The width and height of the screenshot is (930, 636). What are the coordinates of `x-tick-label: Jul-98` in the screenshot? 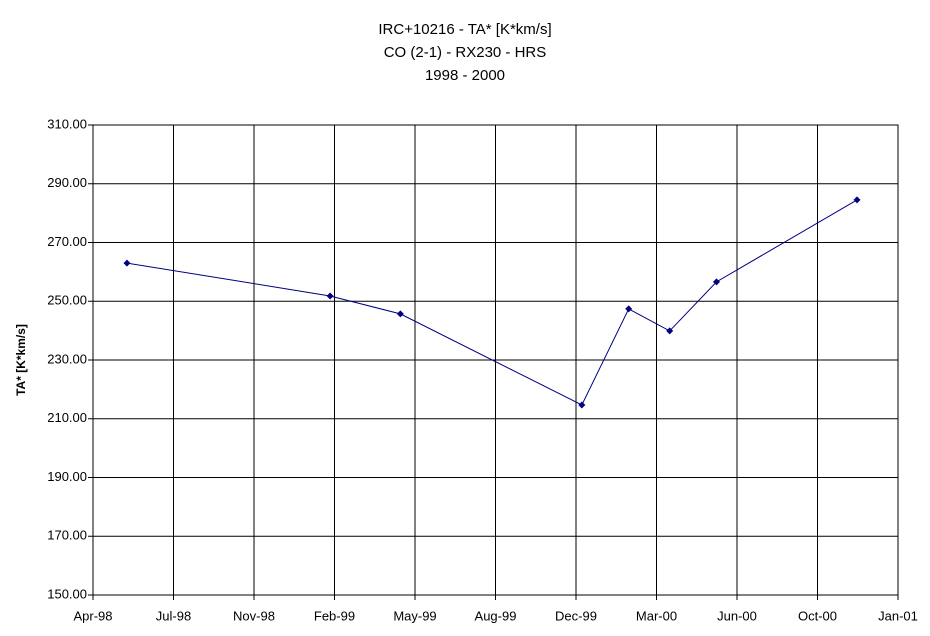 It's located at (173, 615).